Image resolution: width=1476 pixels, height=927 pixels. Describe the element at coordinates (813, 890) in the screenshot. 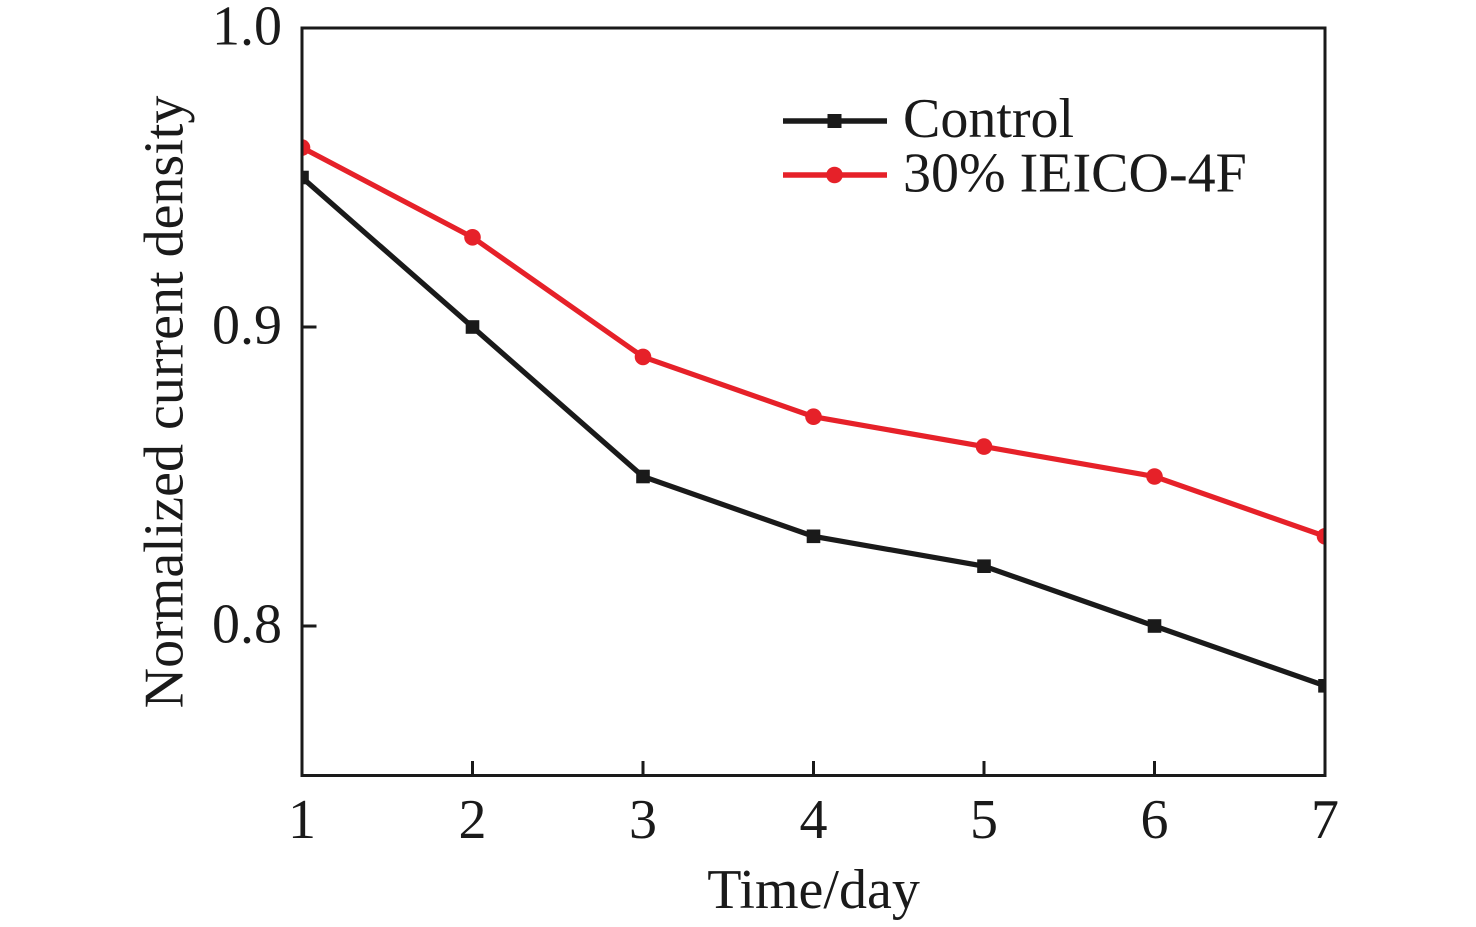

I see `svg-text: Time/day` at that location.